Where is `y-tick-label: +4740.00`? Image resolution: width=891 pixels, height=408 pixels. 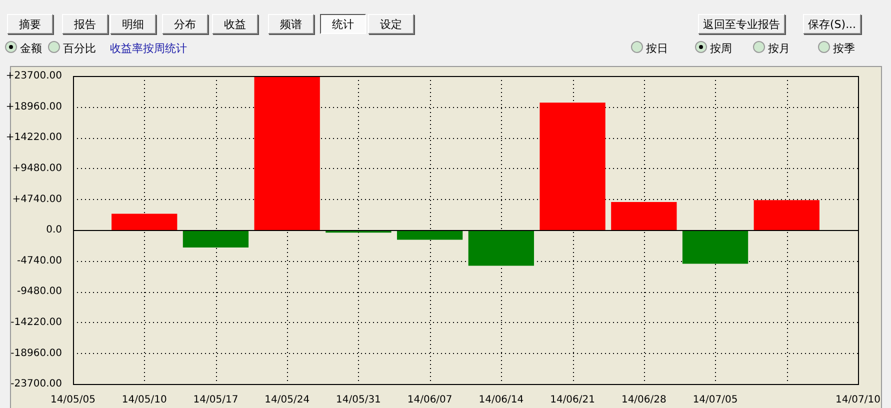 y-tick-label: +4740.00 is located at coordinates (37, 199).